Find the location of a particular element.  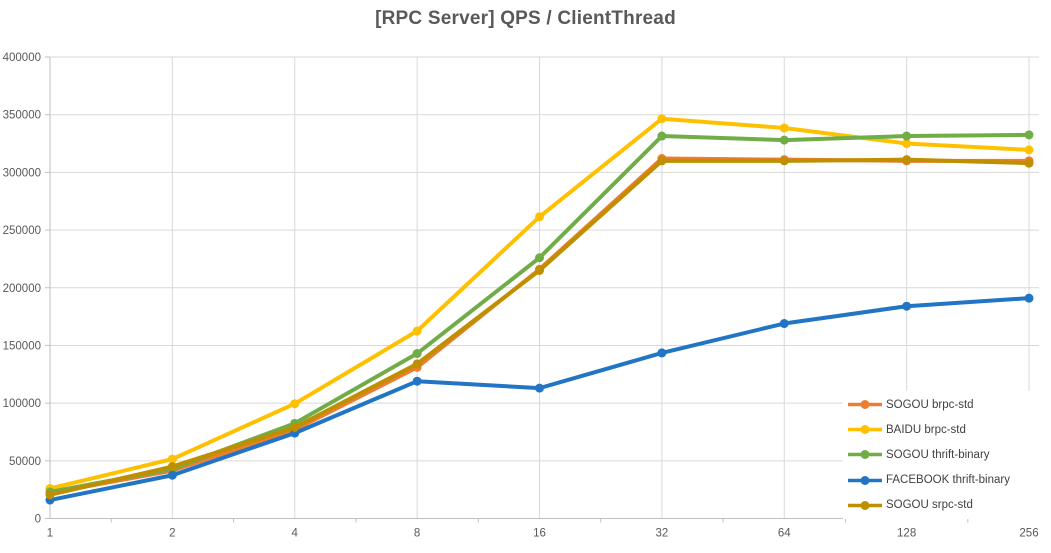

legend-marker-sogou-brpc-std is located at coordinates (865, 405).